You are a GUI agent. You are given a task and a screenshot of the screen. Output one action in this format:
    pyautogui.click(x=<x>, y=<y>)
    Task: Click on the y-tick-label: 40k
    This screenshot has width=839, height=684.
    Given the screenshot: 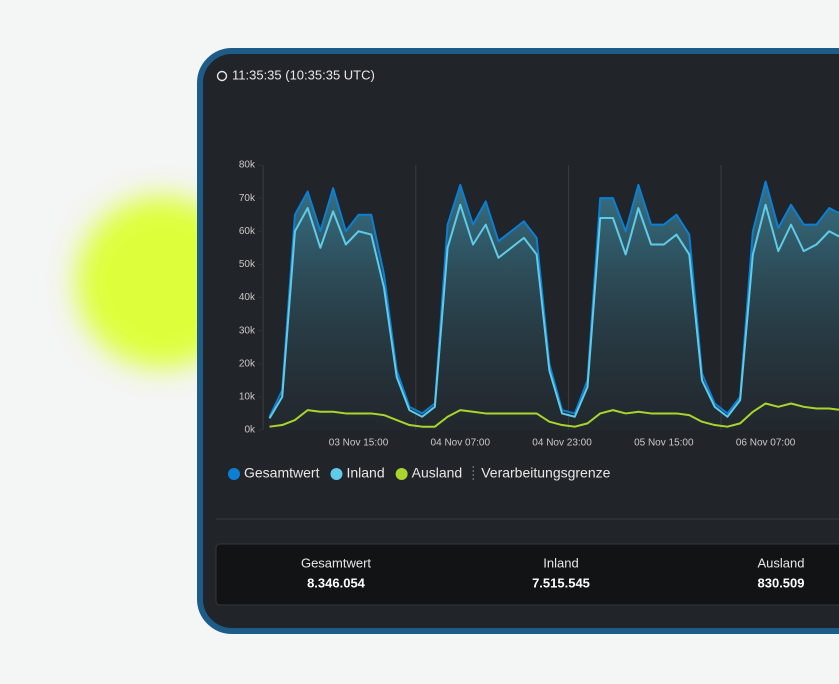 What is the action you would take?
    pyautogui.click(x=247, y=297)
    